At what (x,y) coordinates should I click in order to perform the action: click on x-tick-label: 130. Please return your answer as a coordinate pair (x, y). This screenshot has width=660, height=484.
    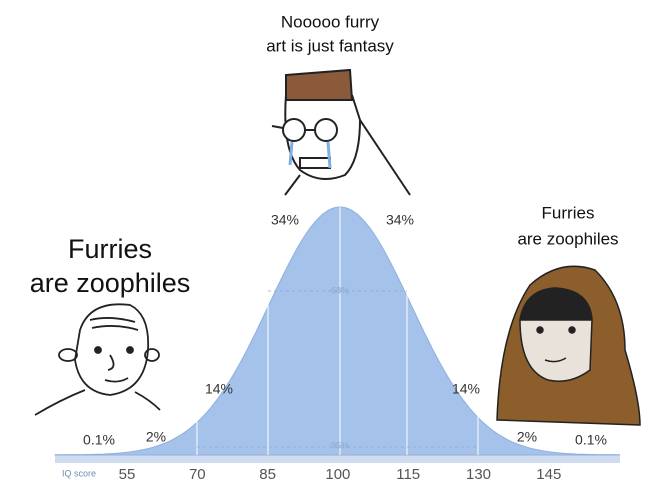
    Looking at the image, I should click on (478, 474).